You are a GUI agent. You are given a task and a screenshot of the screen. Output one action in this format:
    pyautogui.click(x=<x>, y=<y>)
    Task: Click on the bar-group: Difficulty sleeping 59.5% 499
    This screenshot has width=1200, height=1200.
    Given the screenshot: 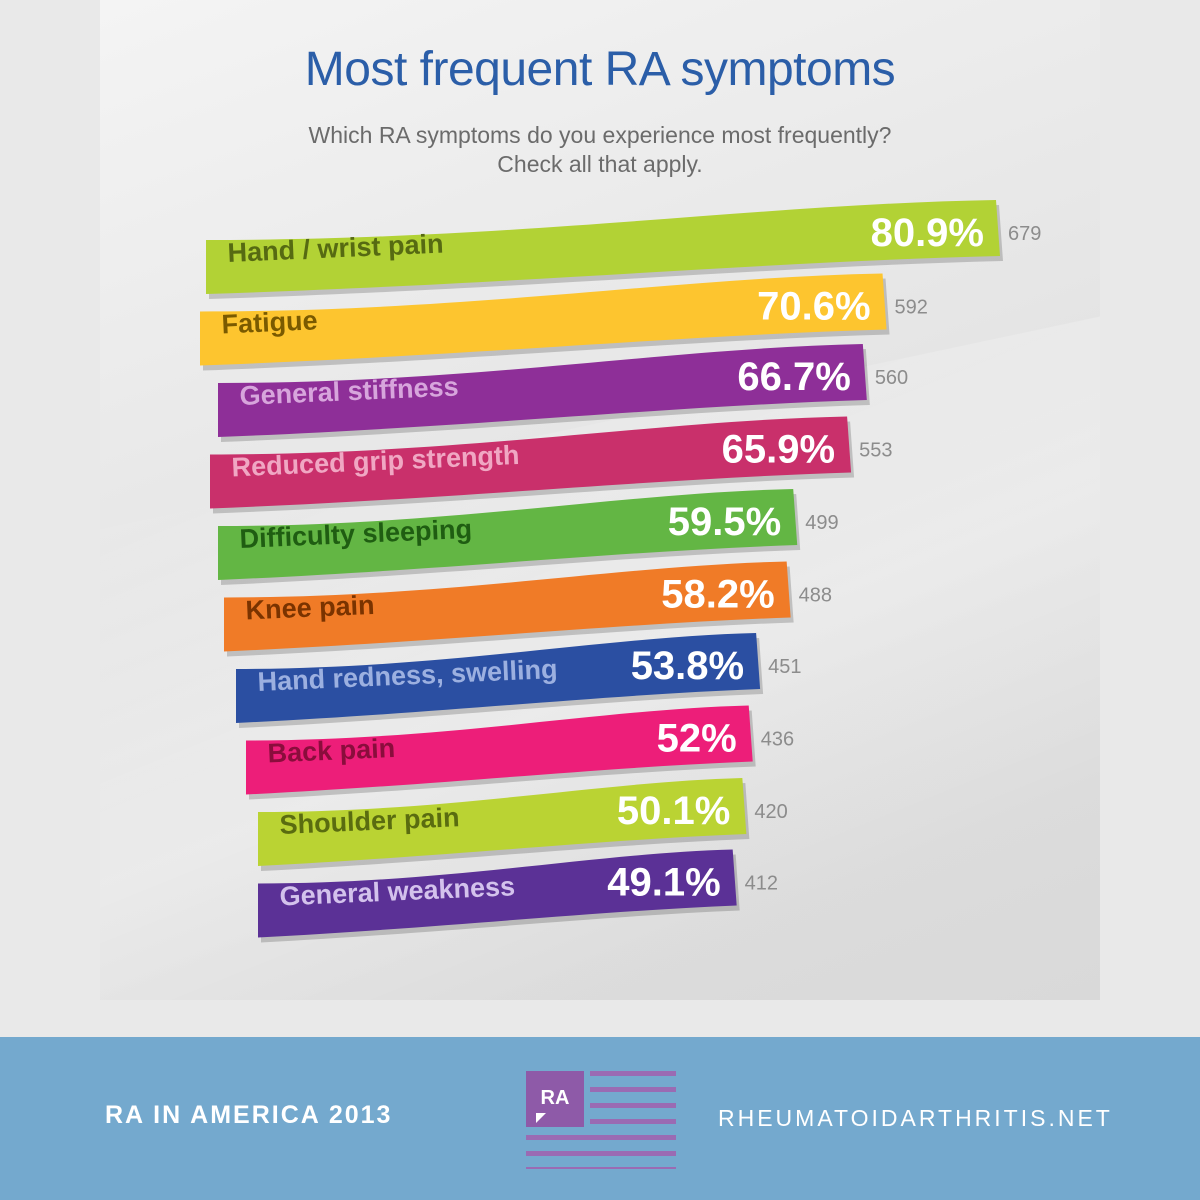 What is the action you would take?
    pyautogui.click(x=528, y=537)
    